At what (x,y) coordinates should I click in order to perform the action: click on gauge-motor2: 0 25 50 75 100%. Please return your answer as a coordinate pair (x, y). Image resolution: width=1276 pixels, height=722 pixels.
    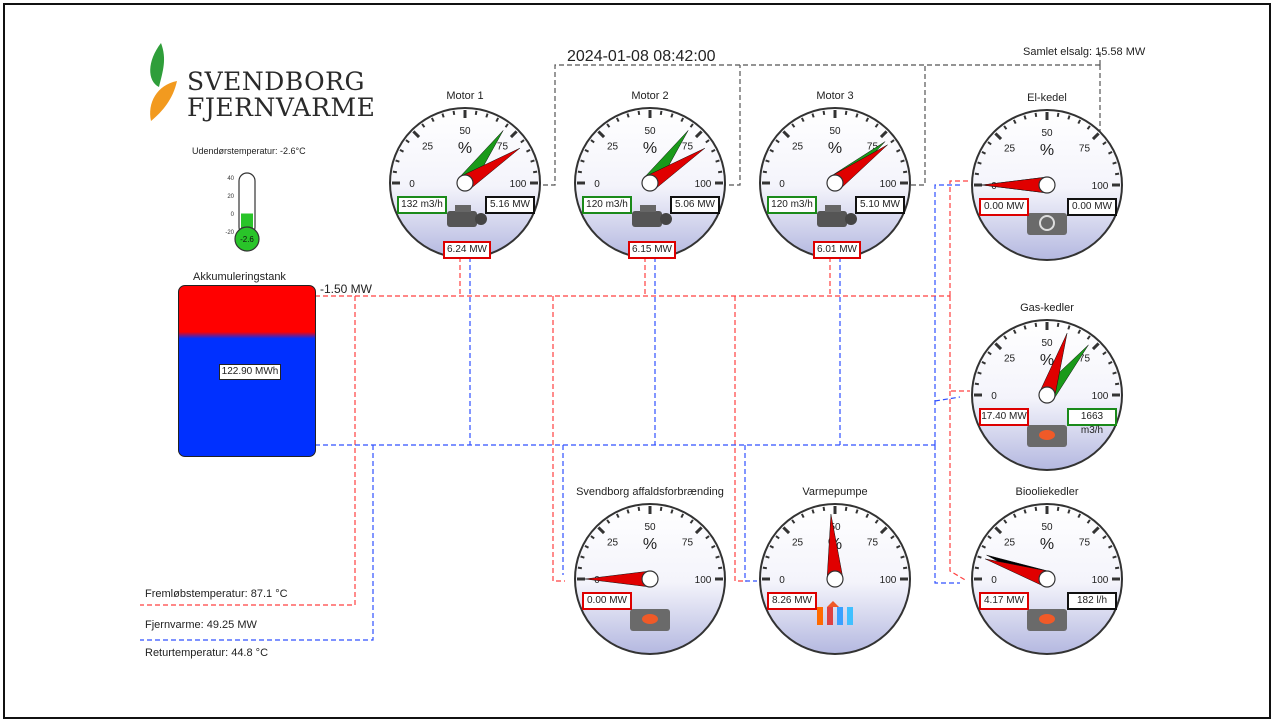
    Looking at the image, I should click on (650, 183).